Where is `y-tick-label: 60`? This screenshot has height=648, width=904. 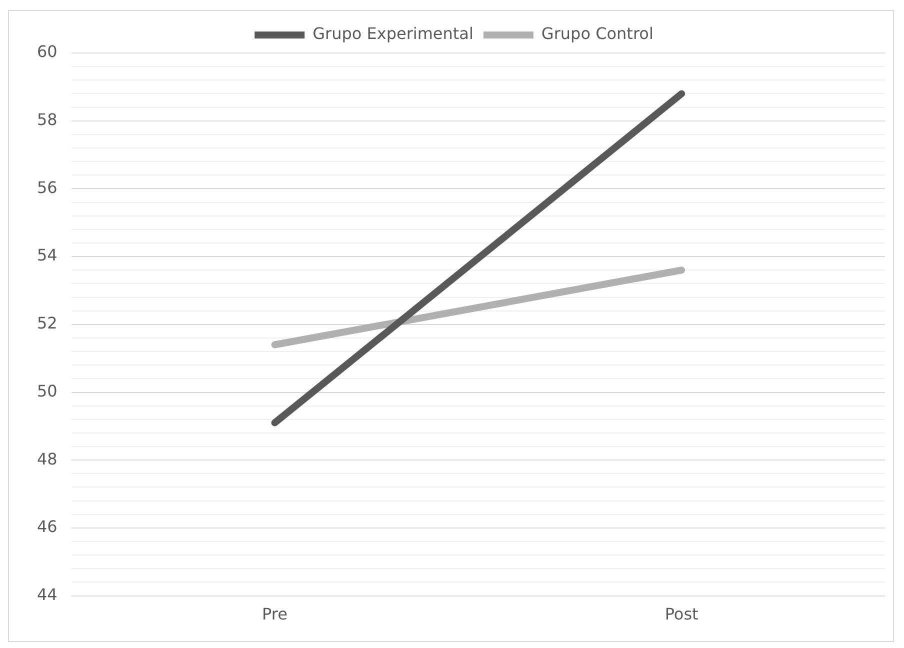 y-tick-label: 60 is located at coordinates (47, 52).